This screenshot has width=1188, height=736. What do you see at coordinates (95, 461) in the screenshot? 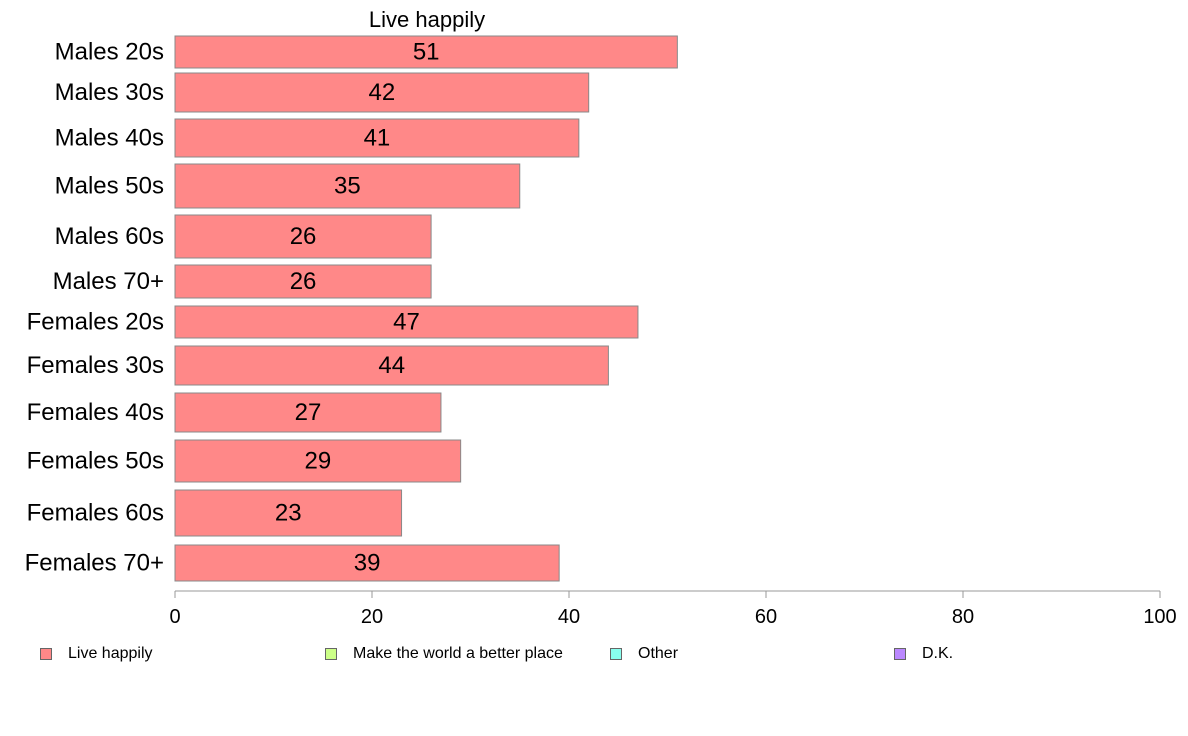
I see `category-label: Females 50s` at bounding box center [95, 461].